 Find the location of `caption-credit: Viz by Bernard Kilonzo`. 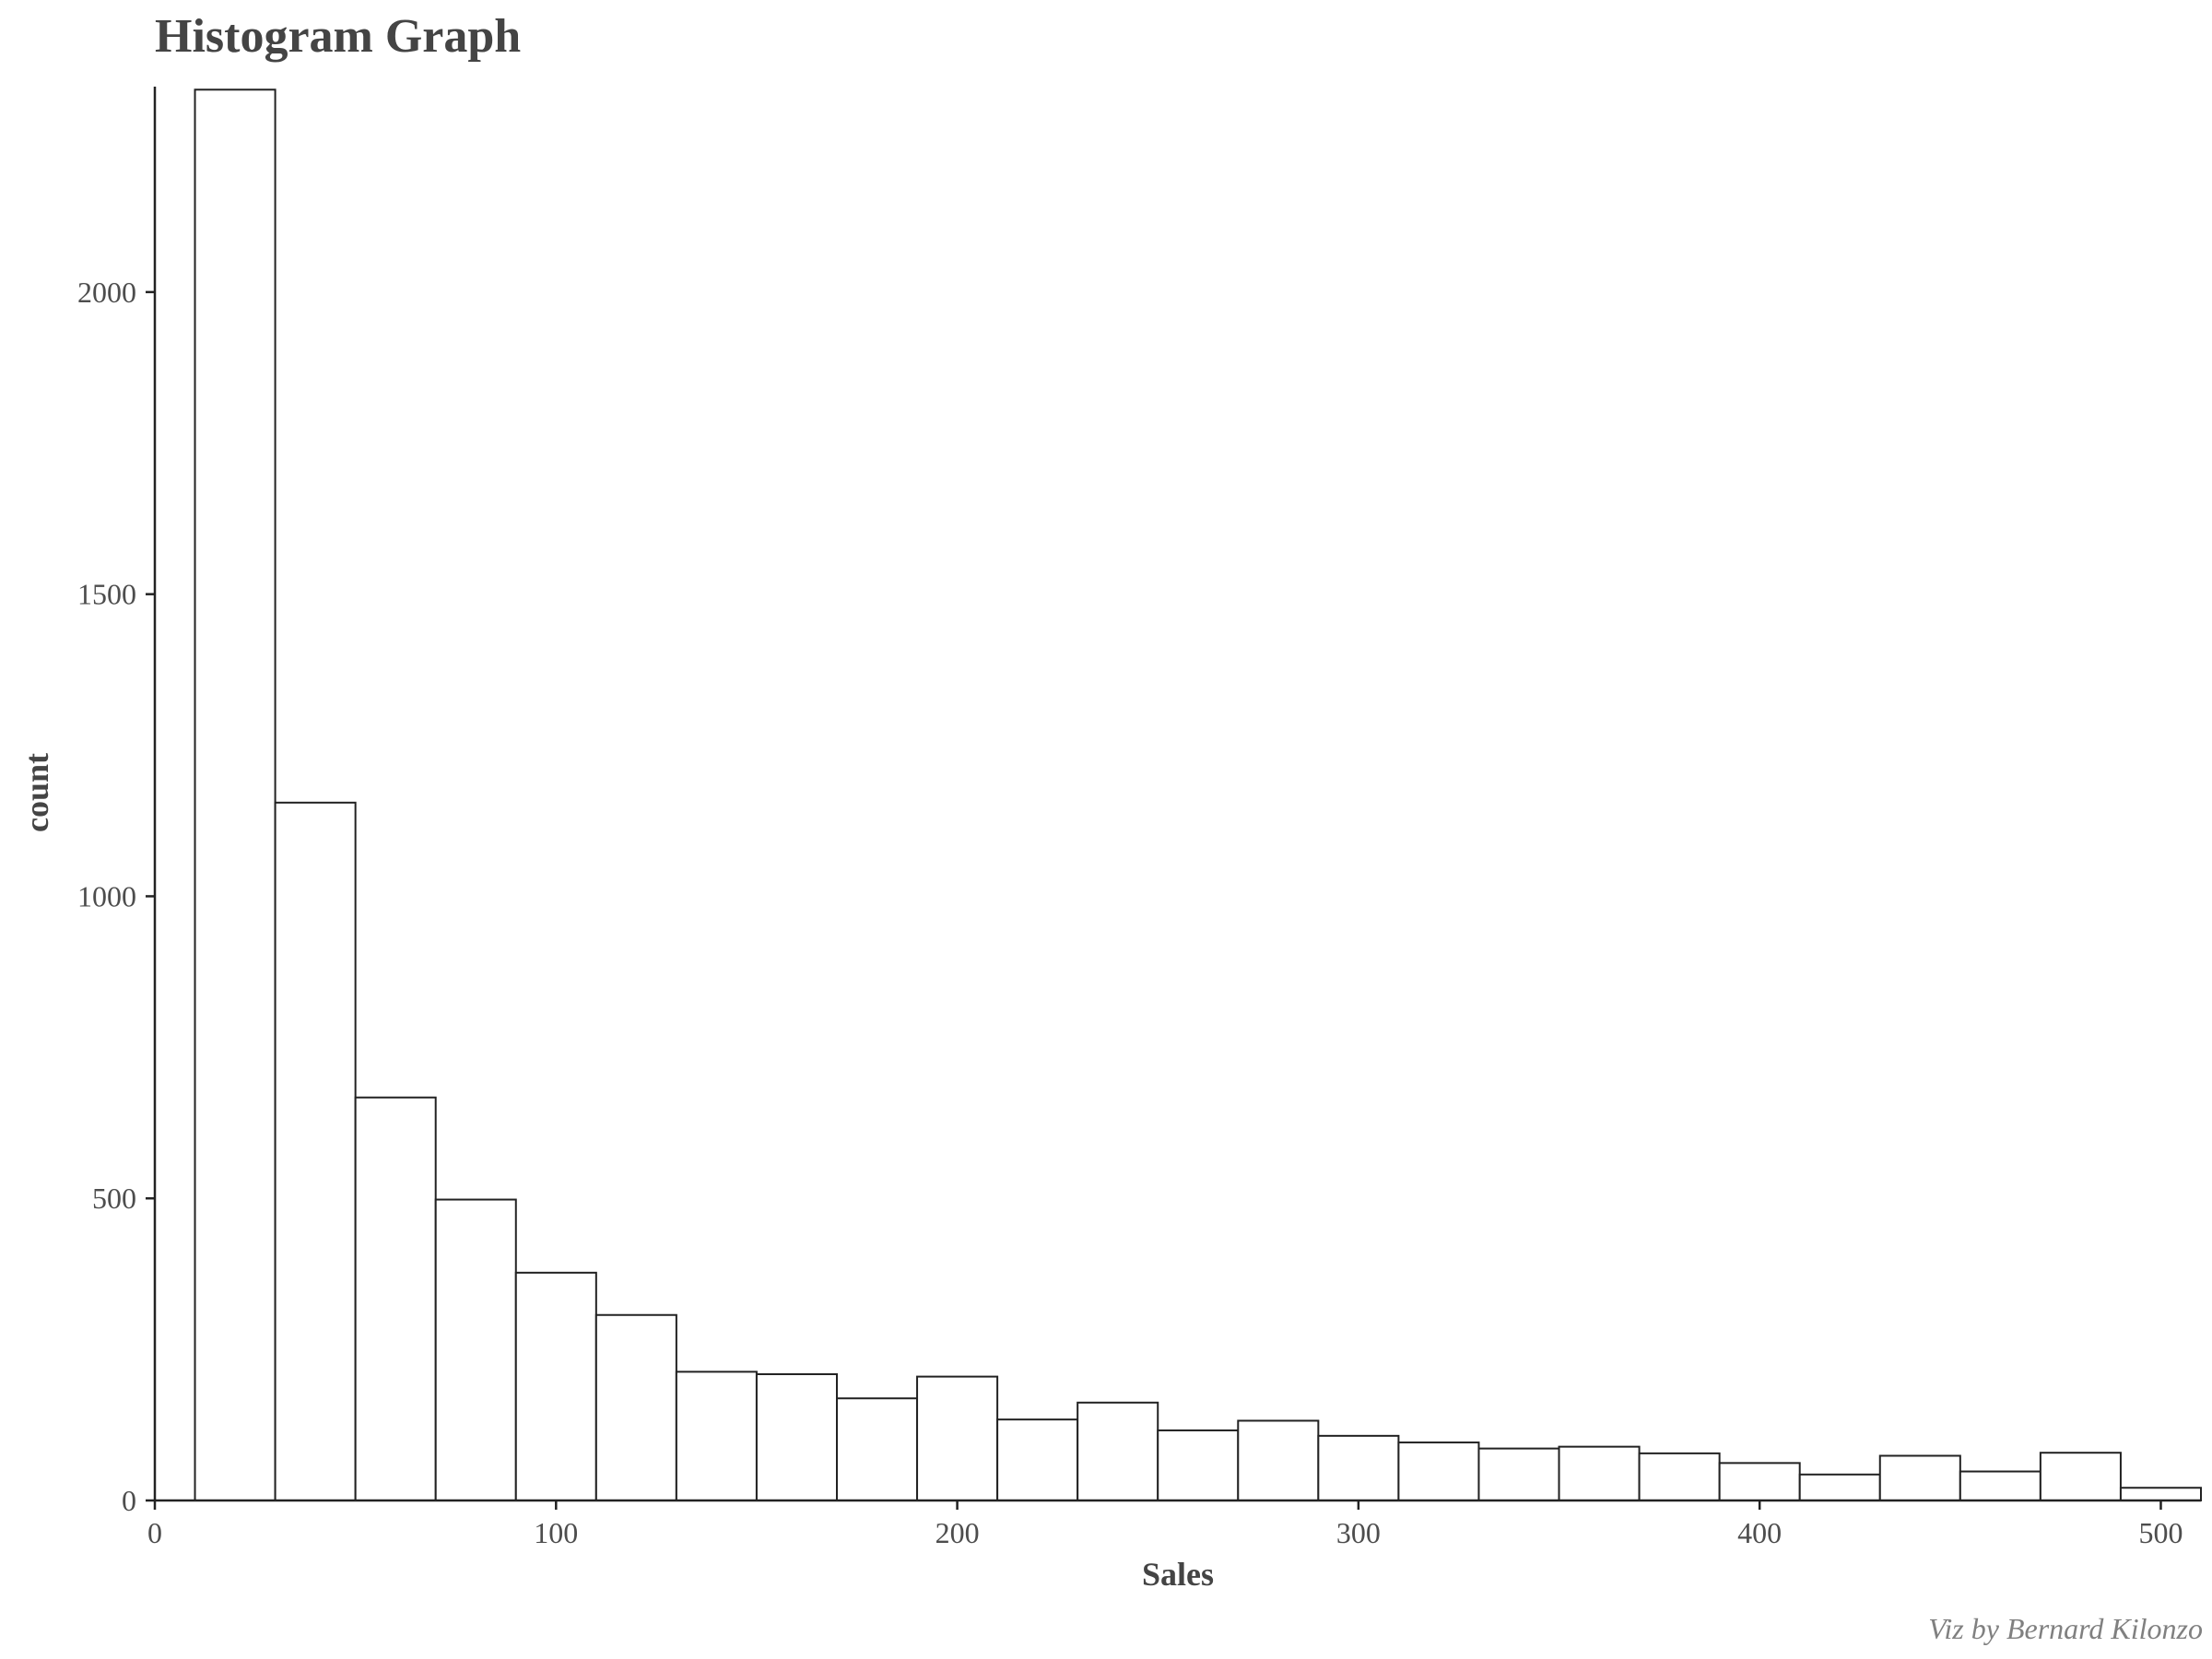

caption-credit: Viz by Bernard Kilonzo is located at coordinates (2065, 1628).